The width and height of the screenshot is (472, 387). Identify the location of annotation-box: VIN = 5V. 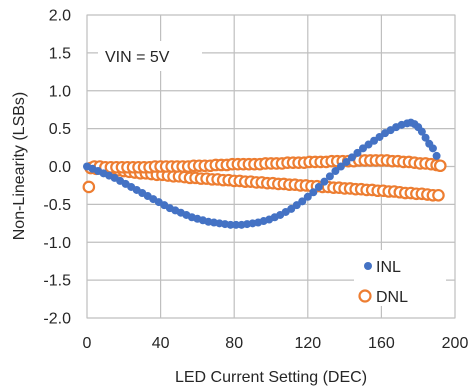
(150, 56).